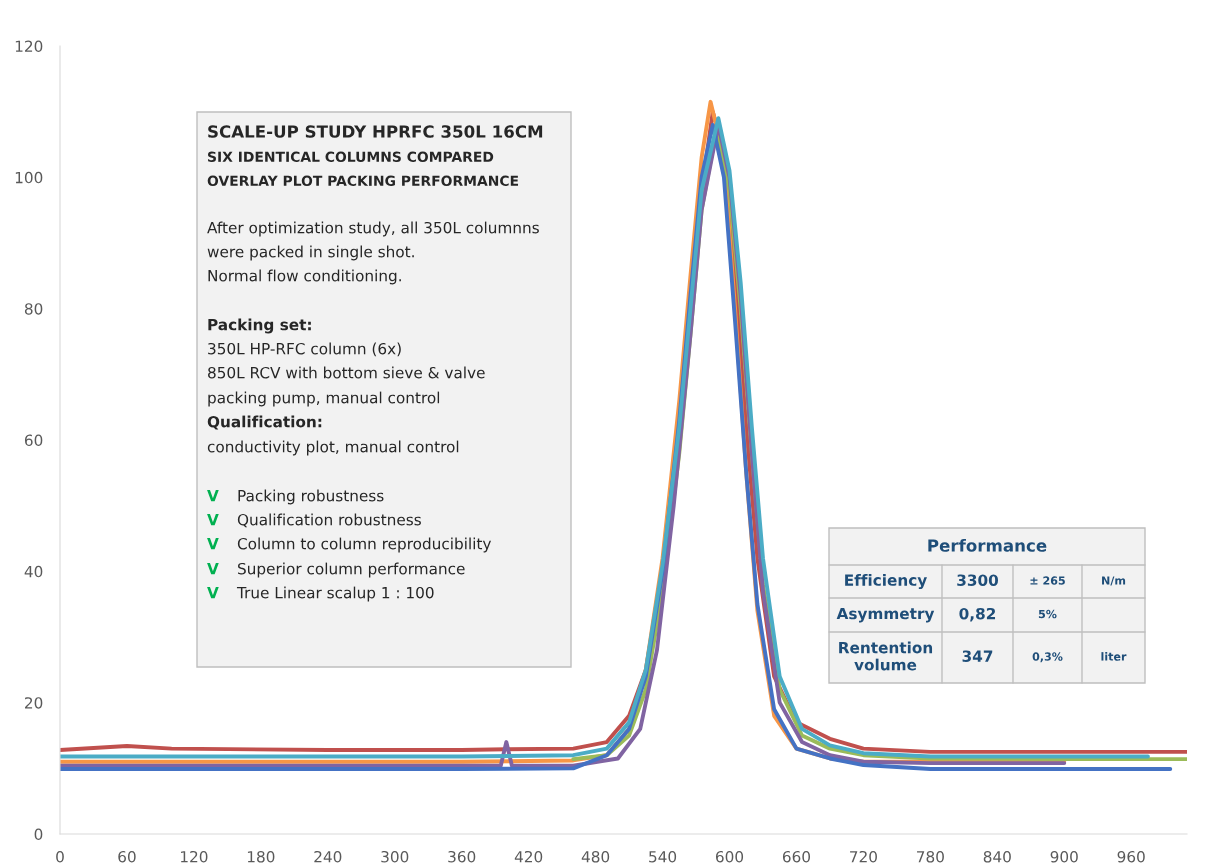  Describe the element at coordinates (33, 571) in the screenshot. I see `y-tick-label: 40` at that location.